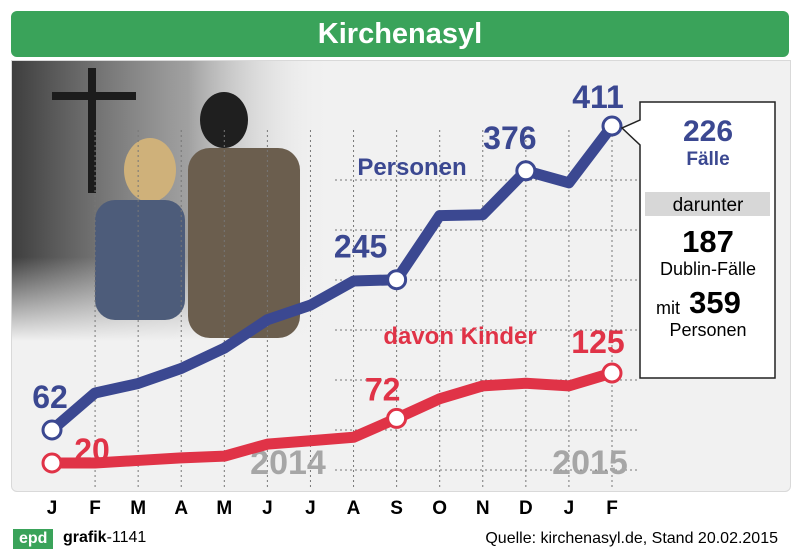 Image resolution: width=800 pixels, height=560 pixels. I want to click on grafik-number: -1141, so click(126, 537).